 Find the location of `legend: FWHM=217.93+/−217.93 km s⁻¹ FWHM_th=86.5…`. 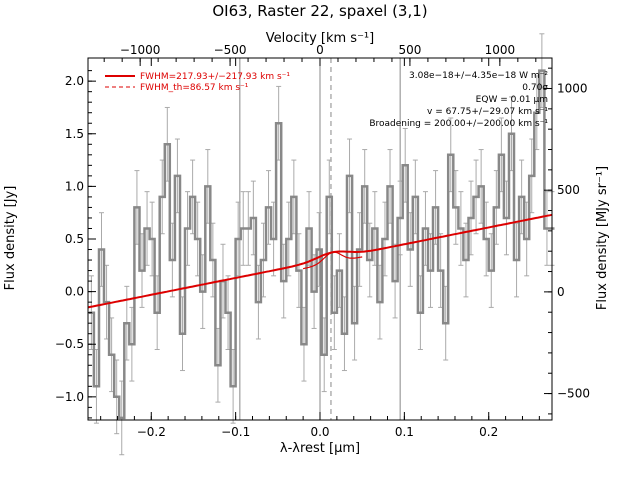

legend: FWHM=217.93+/−217.93 km s⁻¹ FWHM_th=86.5… is located at coordinates (197, 82).